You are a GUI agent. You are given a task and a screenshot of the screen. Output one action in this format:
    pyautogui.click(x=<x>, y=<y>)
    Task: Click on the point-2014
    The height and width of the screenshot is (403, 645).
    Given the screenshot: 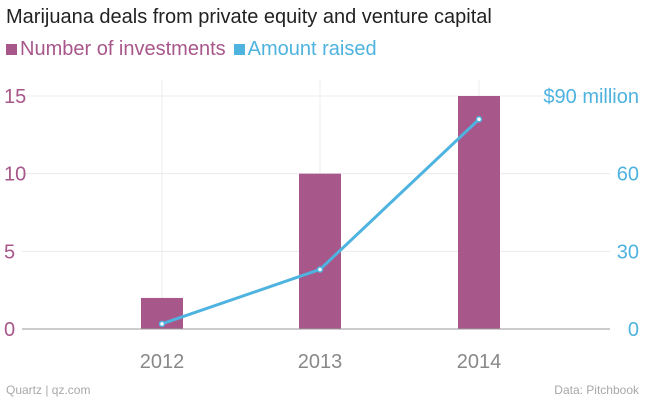 What is the action you would take?
    pyautogui.click(x=479, y=119)
    